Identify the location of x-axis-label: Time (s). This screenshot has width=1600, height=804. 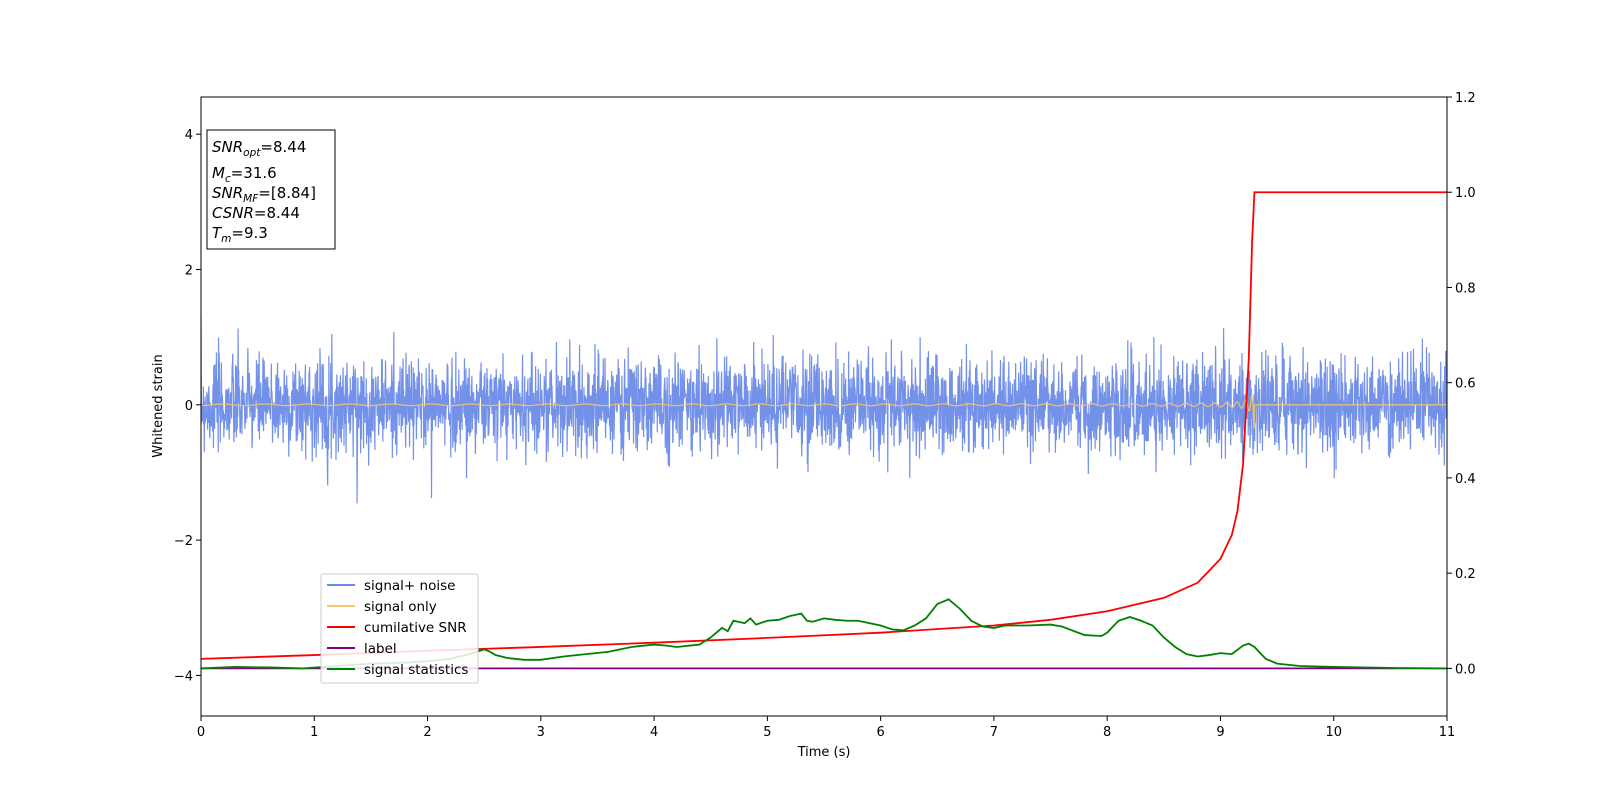
(824, 752).